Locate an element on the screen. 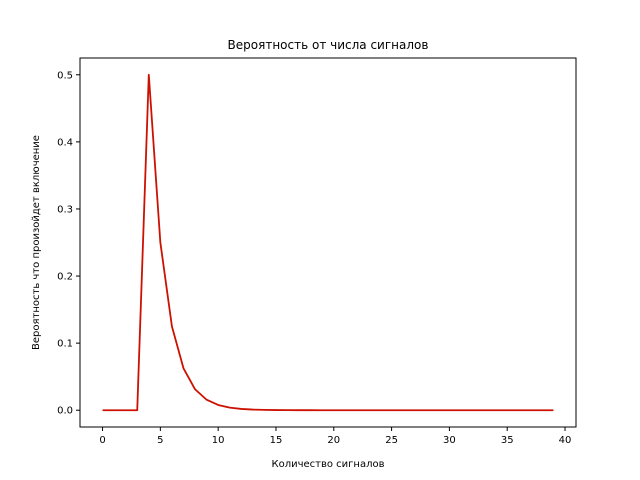  x-tick-label: 0 is located at coordinates (102, 440).